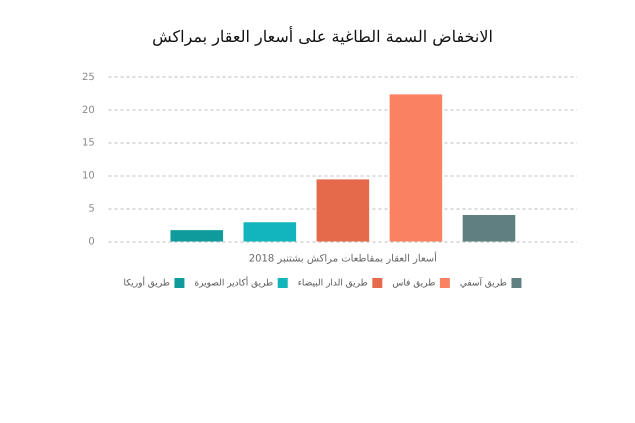  Describe the element at coordinates (483, 282) in the screenshot. I see `legend-label: طريق آسفي` at that location.